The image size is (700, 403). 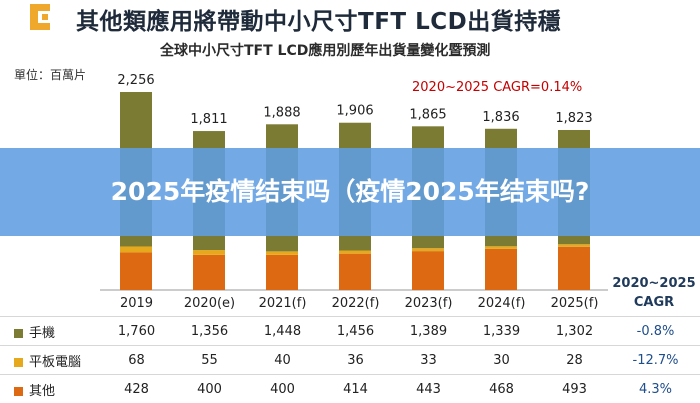 What do you see at coordinates (574, 331) in the screenshot?
I see `table-cell: 1,302` at bounding box center [574, 331].